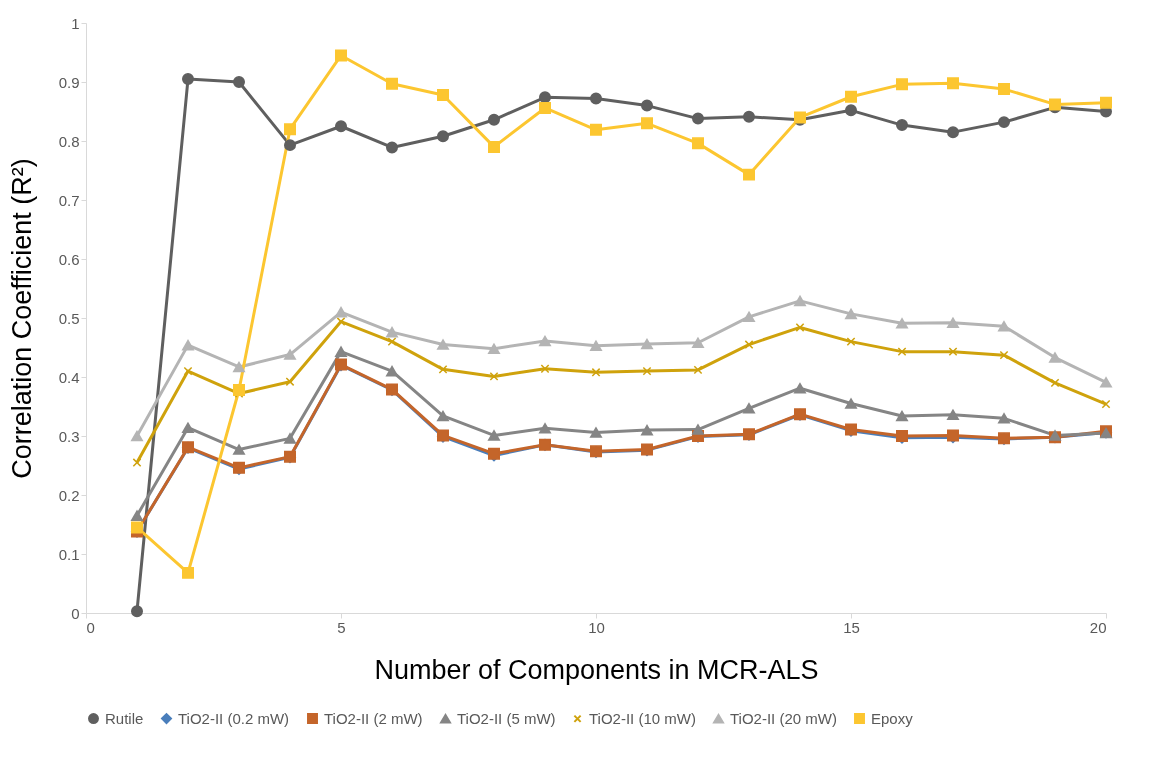  Describe the element at coordinates (75, 613) in the screenshot. I see `y-tick-label: 0` at that location.